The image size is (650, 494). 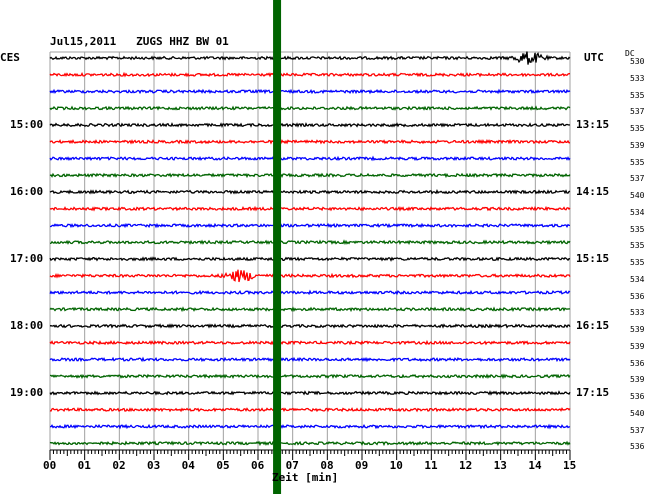 I want to click on x-tick-label: 06, so click(x=258, y=465).